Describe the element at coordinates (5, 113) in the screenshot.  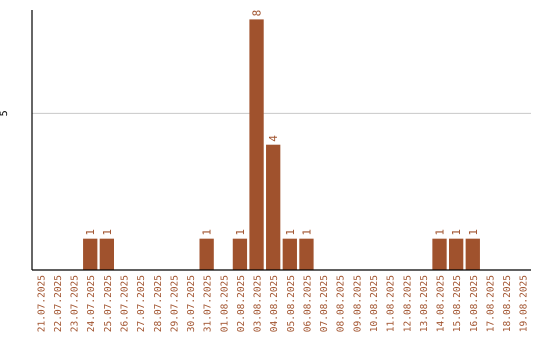
I see `y-tick-label: 5` at that location.